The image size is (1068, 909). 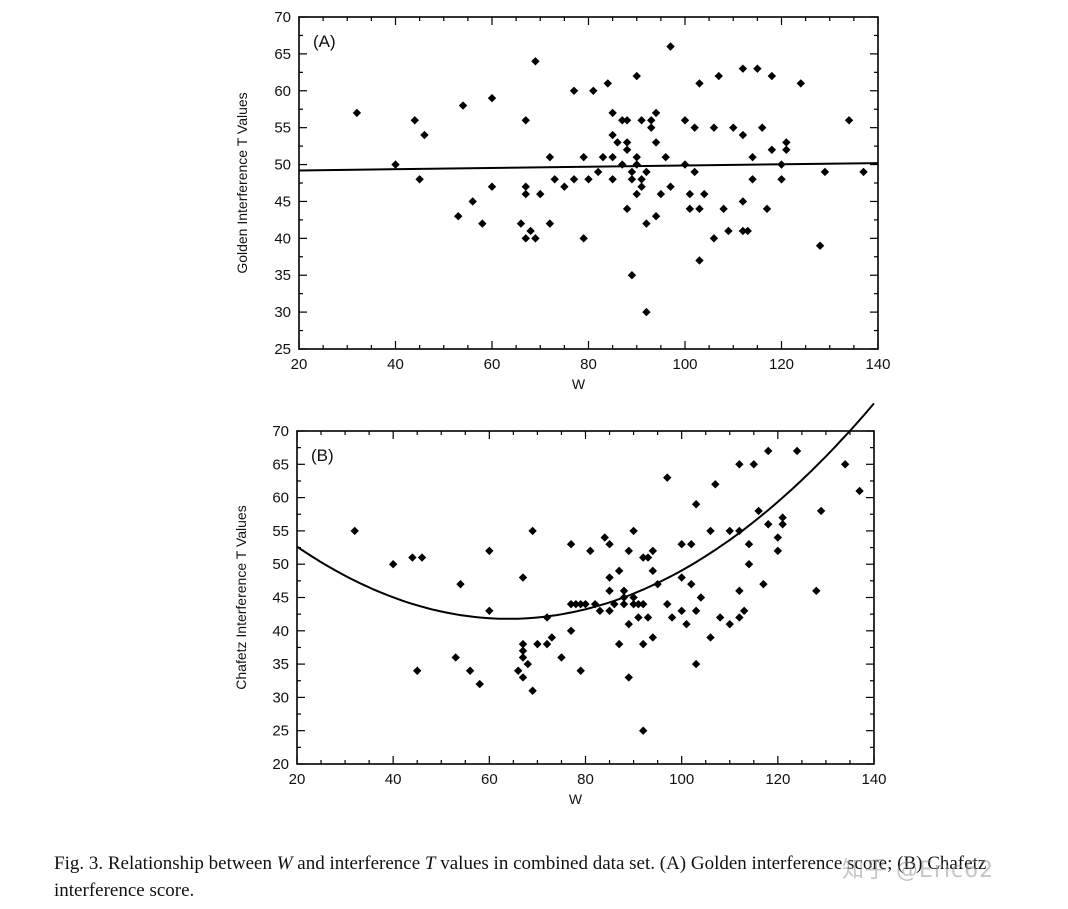 What do you see at coordinates (576, 799) in the screenshot?
I see `x-axis-label: W` at bounding box center [576, 799].